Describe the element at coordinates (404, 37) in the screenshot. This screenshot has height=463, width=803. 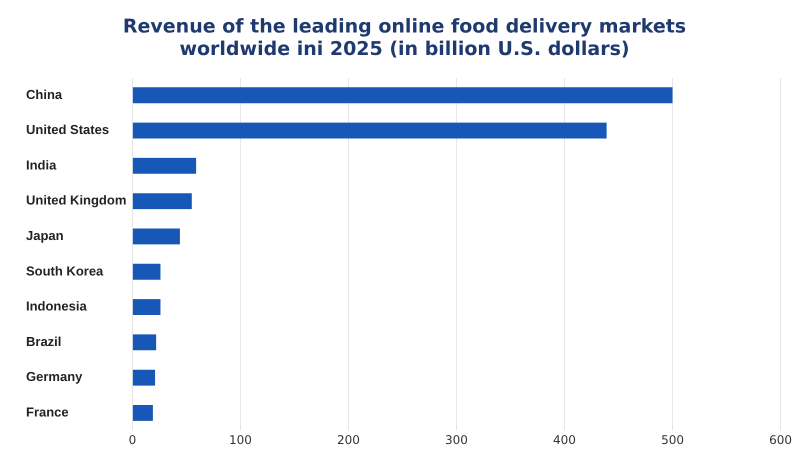
I see `chart-title: Revenue of the leading online food delivery markets worldwide ini 2025 (in billion U.S. dollars)` at that location.